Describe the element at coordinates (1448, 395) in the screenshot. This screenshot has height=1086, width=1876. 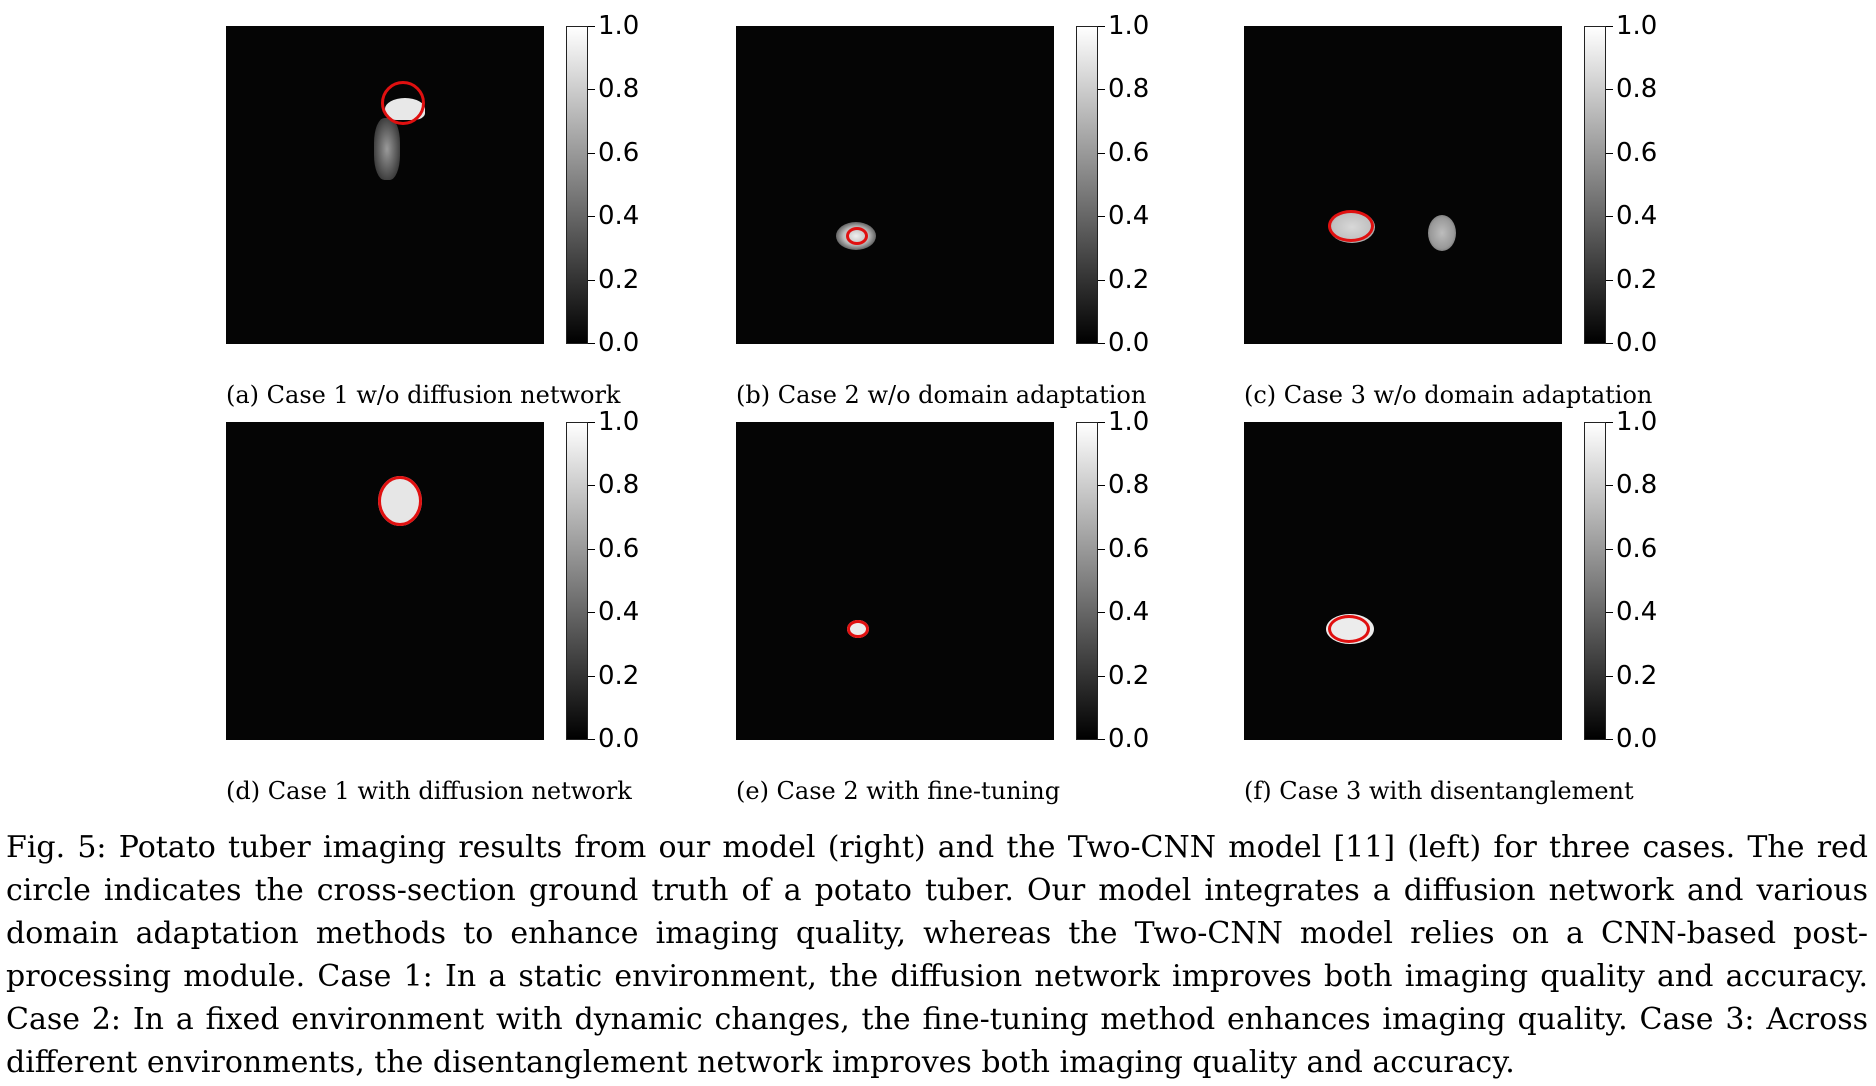
I see `subfigure-caption: (c) Case 3 w/o domain adaptation` at that location.